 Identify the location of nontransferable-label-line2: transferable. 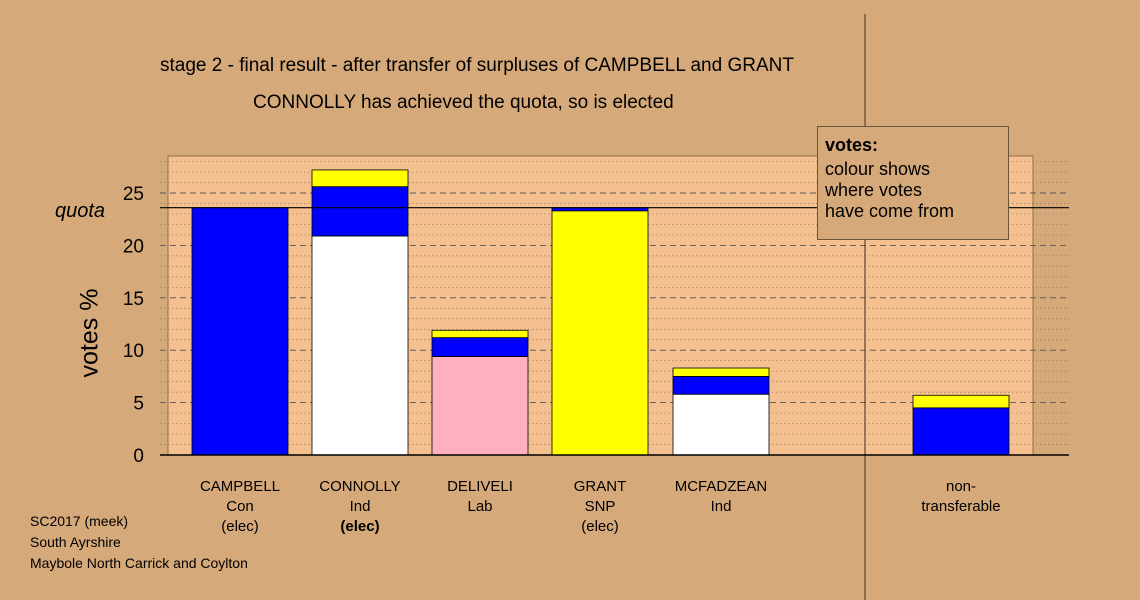
(961, 506).